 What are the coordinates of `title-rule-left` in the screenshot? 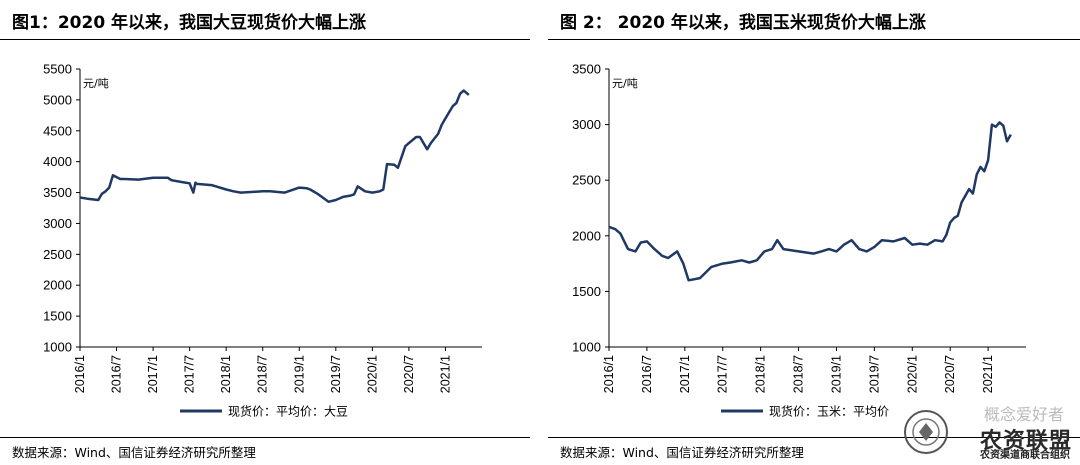 It's located at (265, 39).